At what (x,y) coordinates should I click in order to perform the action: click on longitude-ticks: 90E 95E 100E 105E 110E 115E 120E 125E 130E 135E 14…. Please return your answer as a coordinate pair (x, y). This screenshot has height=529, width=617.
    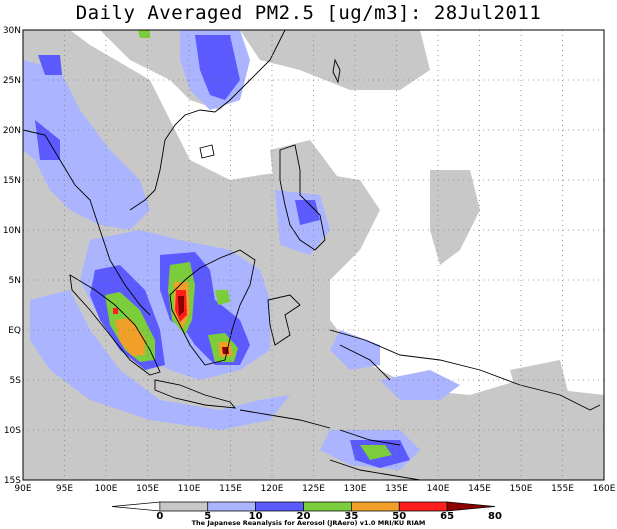
    Looking at the image, I should click on (314, 489).